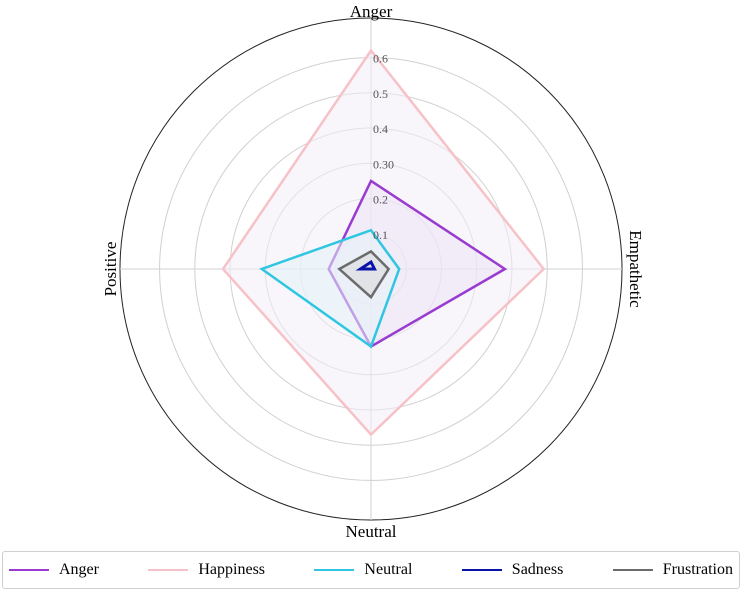  What do you see at coordinates (168, 570) in the screenshot?
I see `legend-swatch-happiness` at bounding box center [168, 570].